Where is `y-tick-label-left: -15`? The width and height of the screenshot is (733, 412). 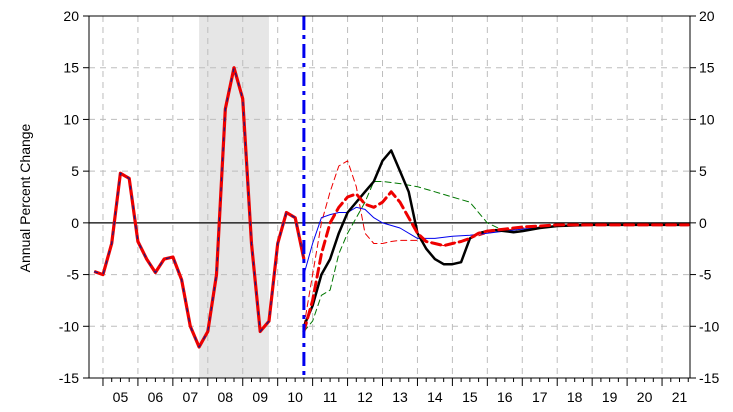
y-tick-label-left: -15 is located at coordinates (69, 378).